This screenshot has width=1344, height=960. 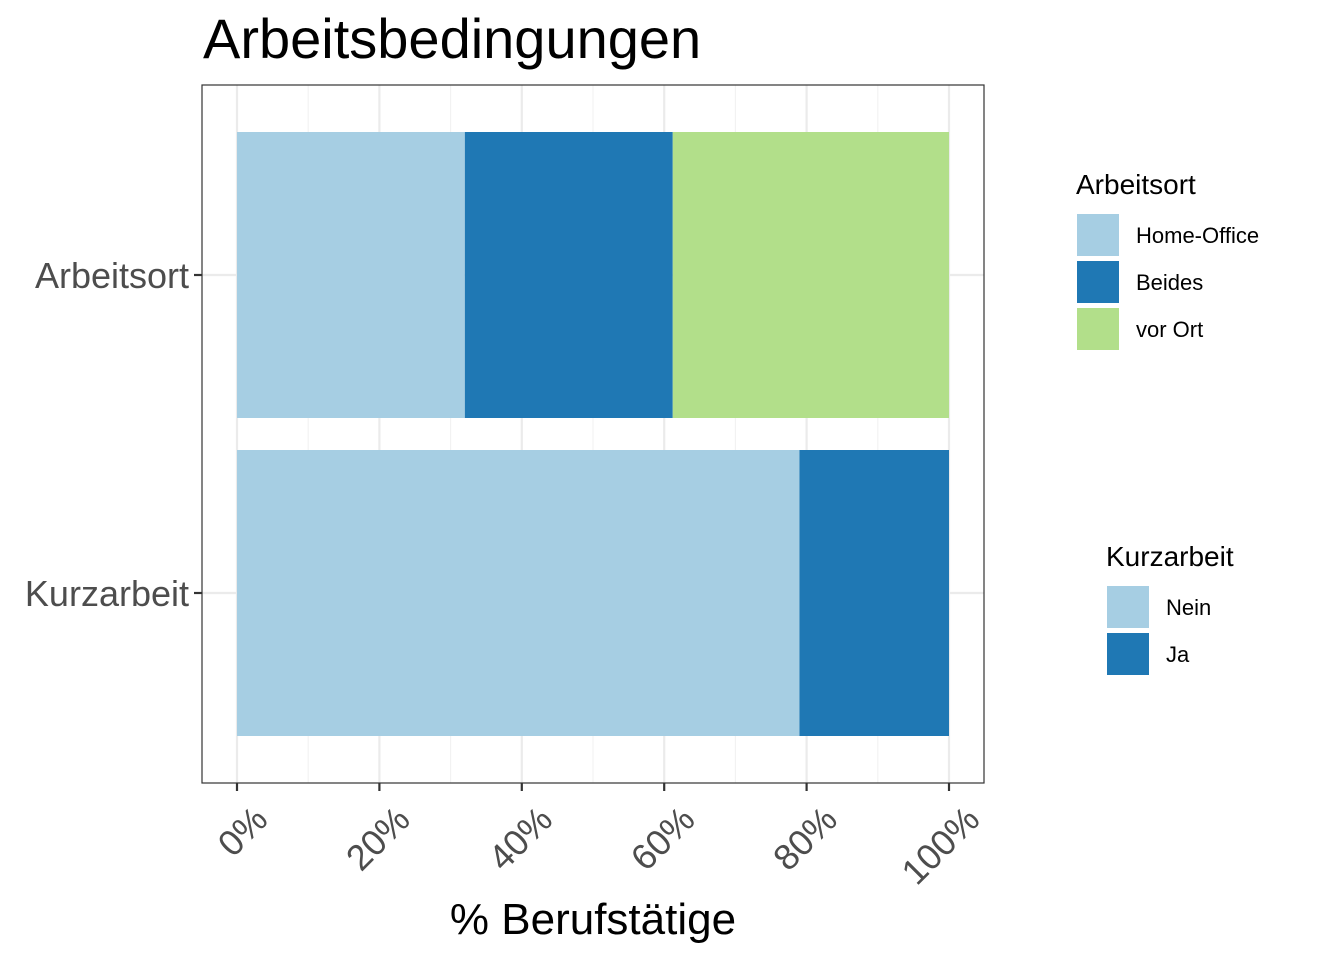 What do you see at coordinates (520, 838) in the screenshot?
I see `x-tick-label: 40%` at bounding box center [520, 838].